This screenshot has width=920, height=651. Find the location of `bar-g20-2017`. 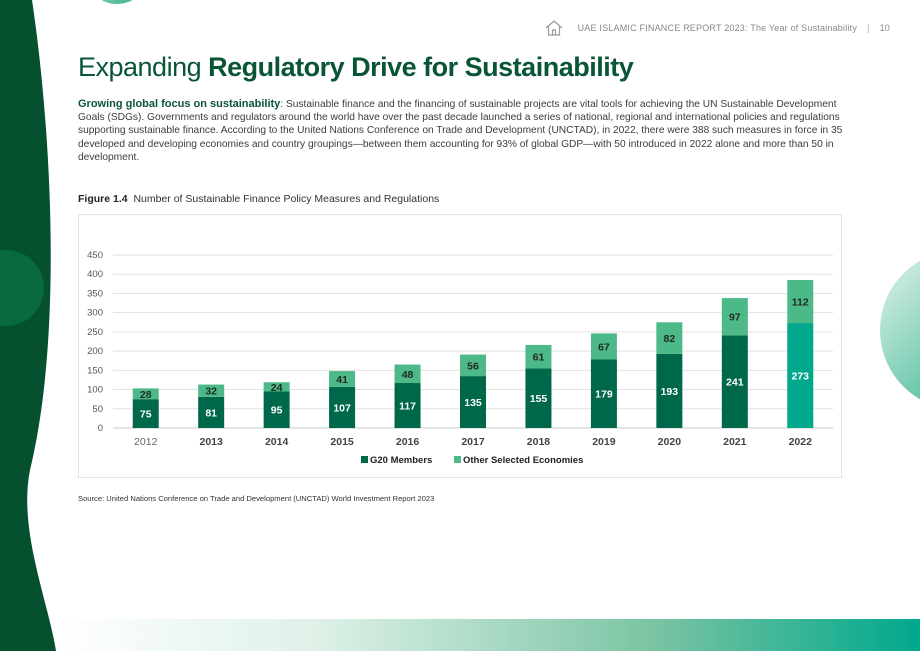

bar-g20-2017 is located at coordinates (473, 402).